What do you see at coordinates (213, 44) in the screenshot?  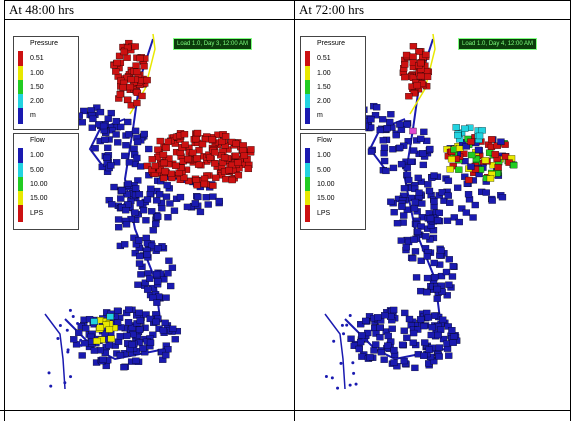 I see `load-time-label: Load 1.0, Day 3, 12:00 AM` at bounding box center [213, 44].